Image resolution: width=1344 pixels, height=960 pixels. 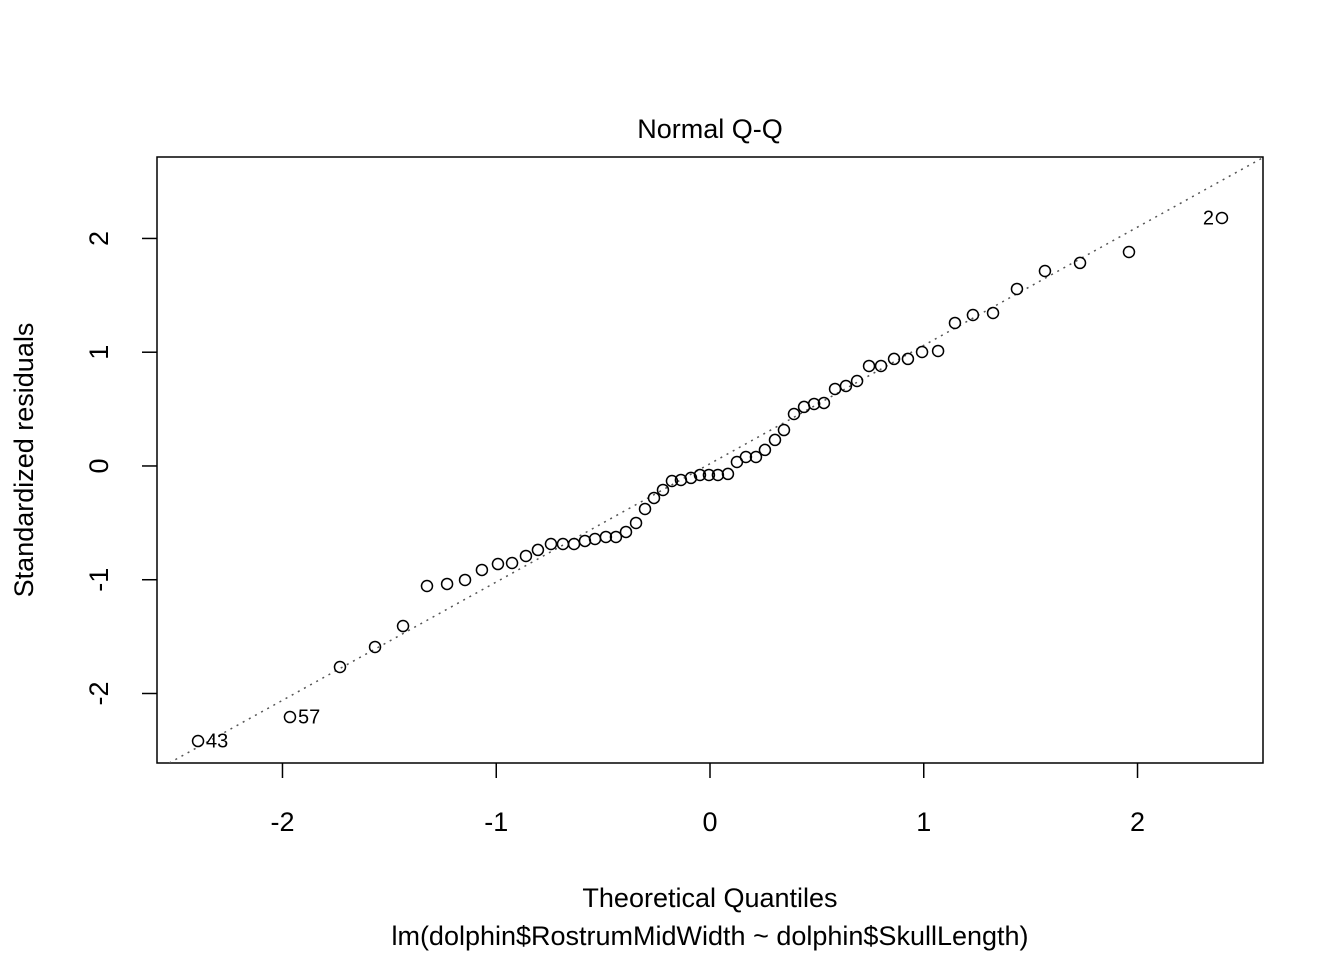 I want to click on x-axis-label: Theoretical Quantiles, so click(x=709, y=898).